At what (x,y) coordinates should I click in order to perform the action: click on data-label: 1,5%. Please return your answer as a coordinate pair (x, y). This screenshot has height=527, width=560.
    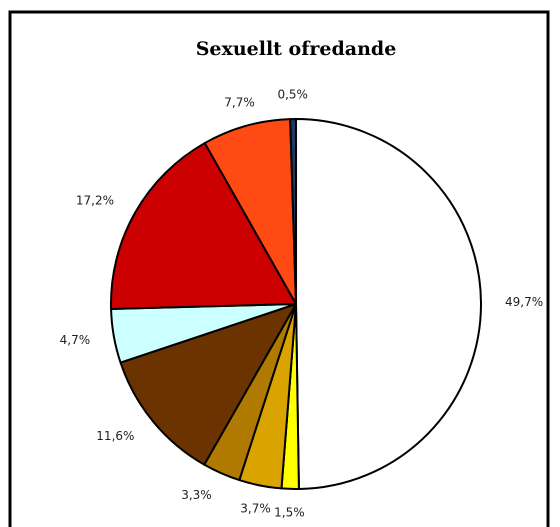
    Looking at the image, I should click on (289, 512).